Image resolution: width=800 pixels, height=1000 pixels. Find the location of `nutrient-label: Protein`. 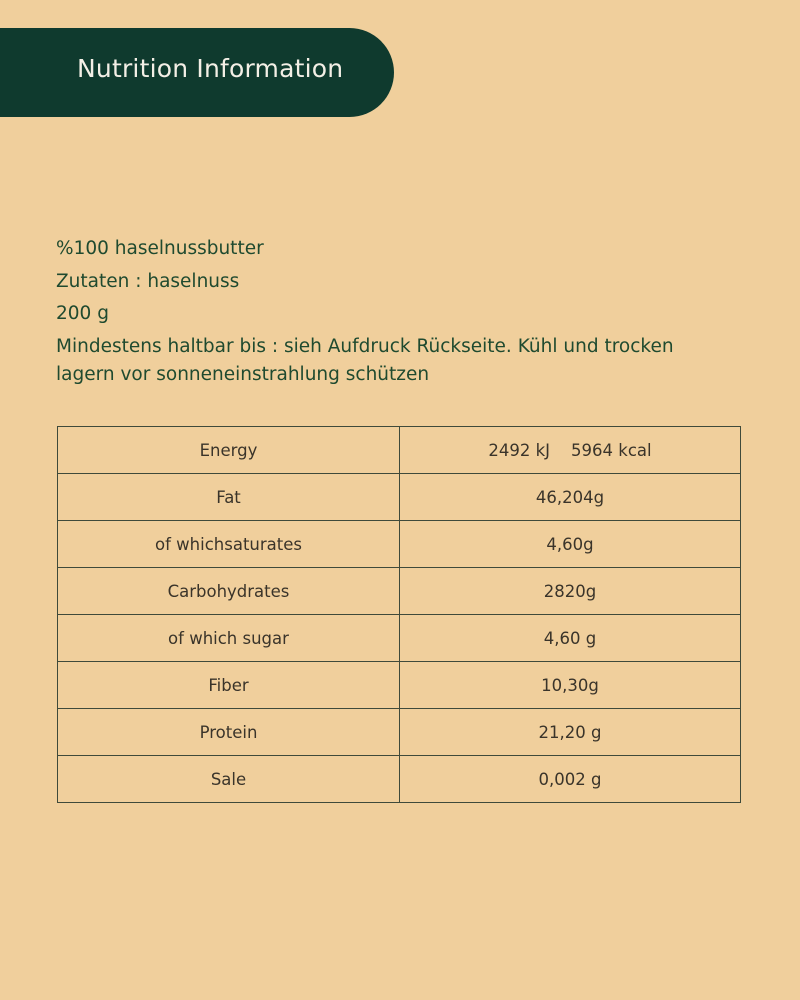

nutrient-label: Protein is located at coordinates (228, 732).